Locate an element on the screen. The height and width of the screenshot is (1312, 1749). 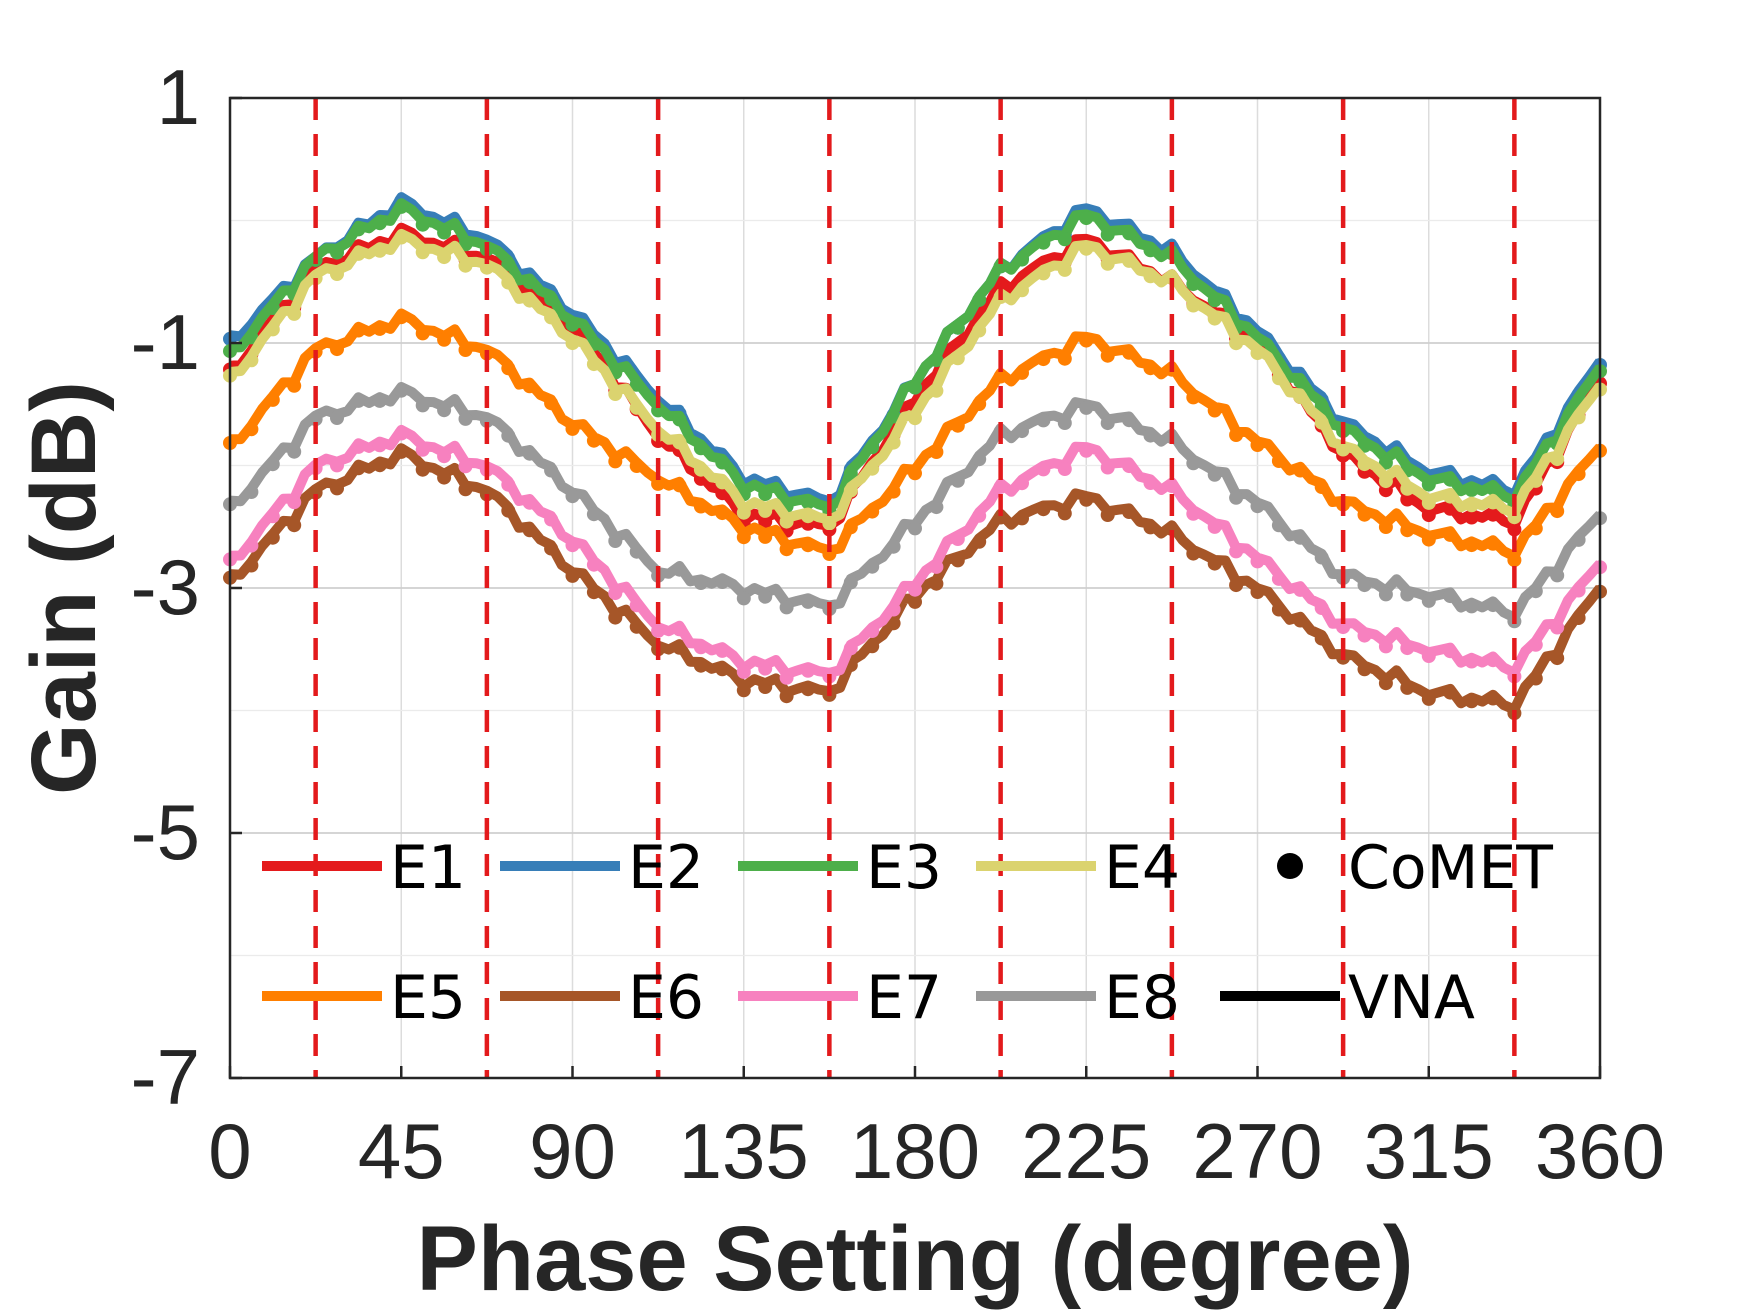
legend-entry-e6: E6 is located at coordinates (602, 998).